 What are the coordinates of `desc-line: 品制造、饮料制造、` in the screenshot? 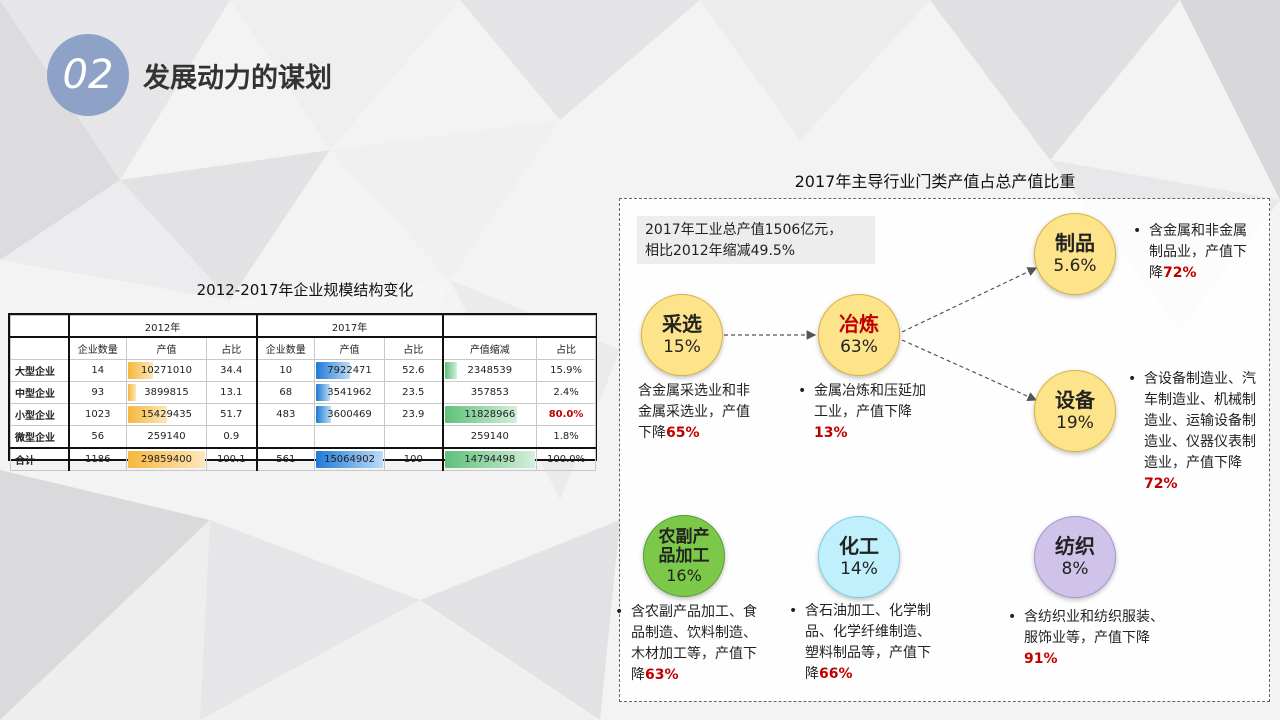 It's located at (694, 633).